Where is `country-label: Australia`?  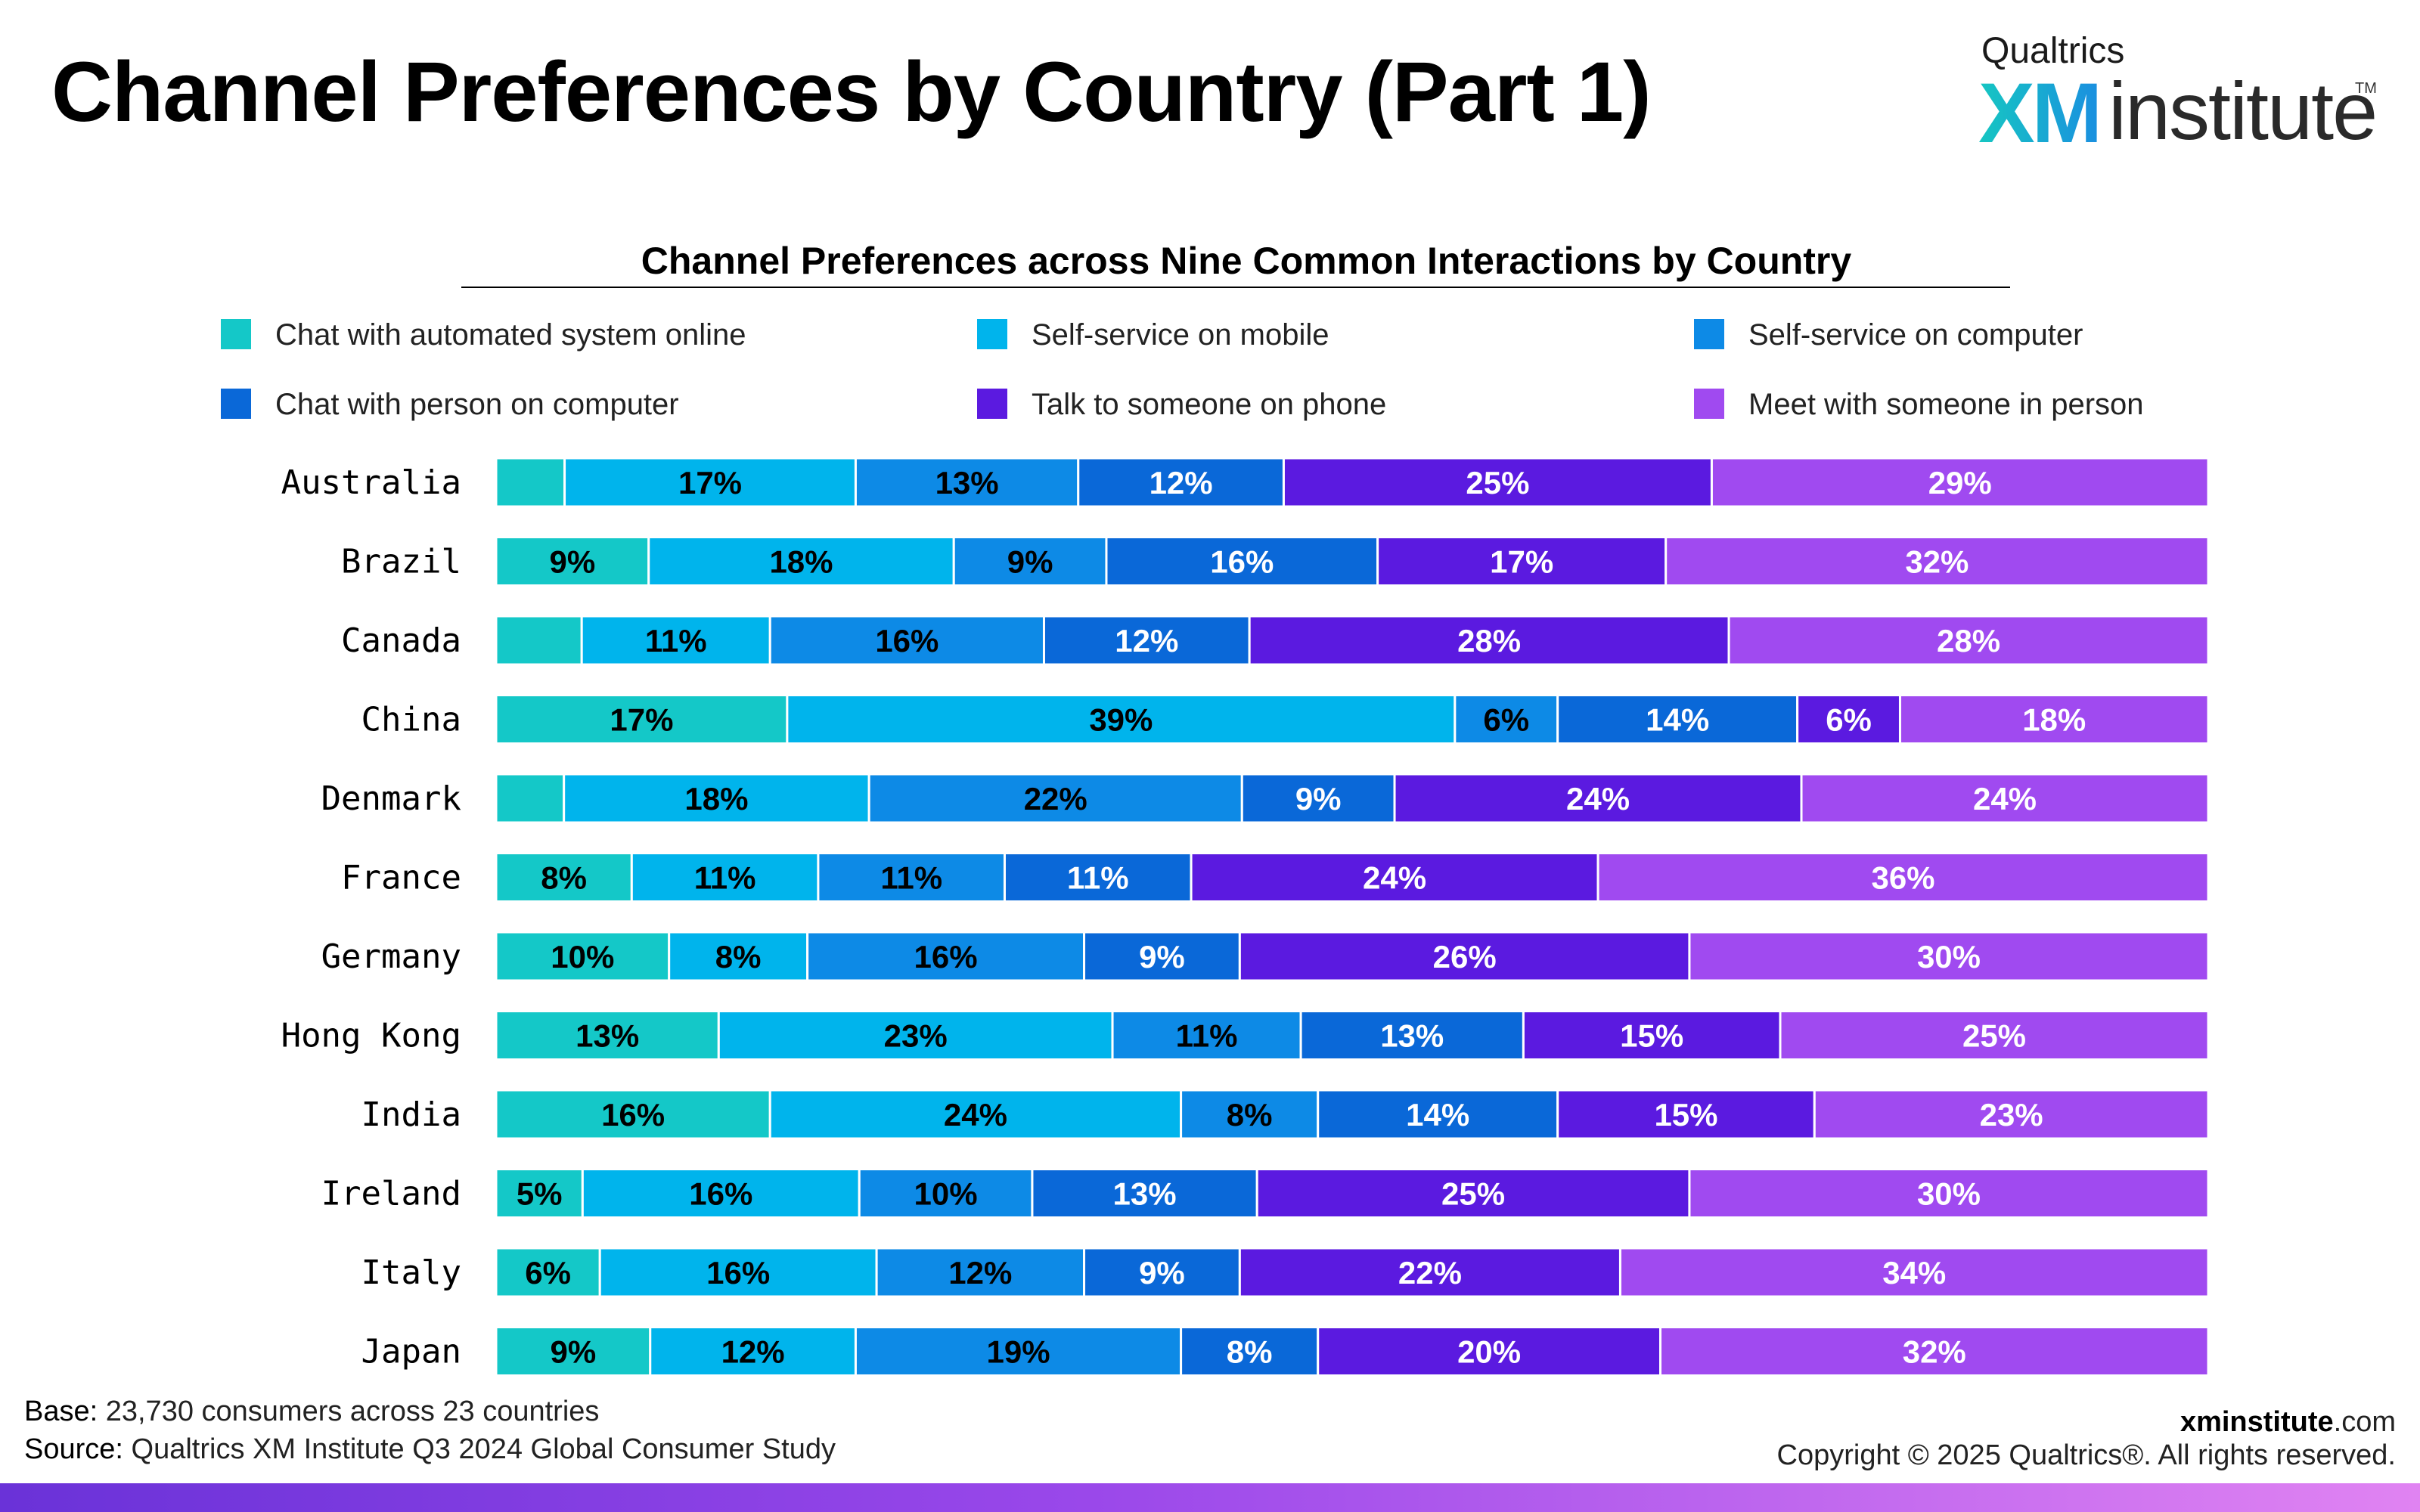
country-label: Australia is located at coordinates (371, 482).